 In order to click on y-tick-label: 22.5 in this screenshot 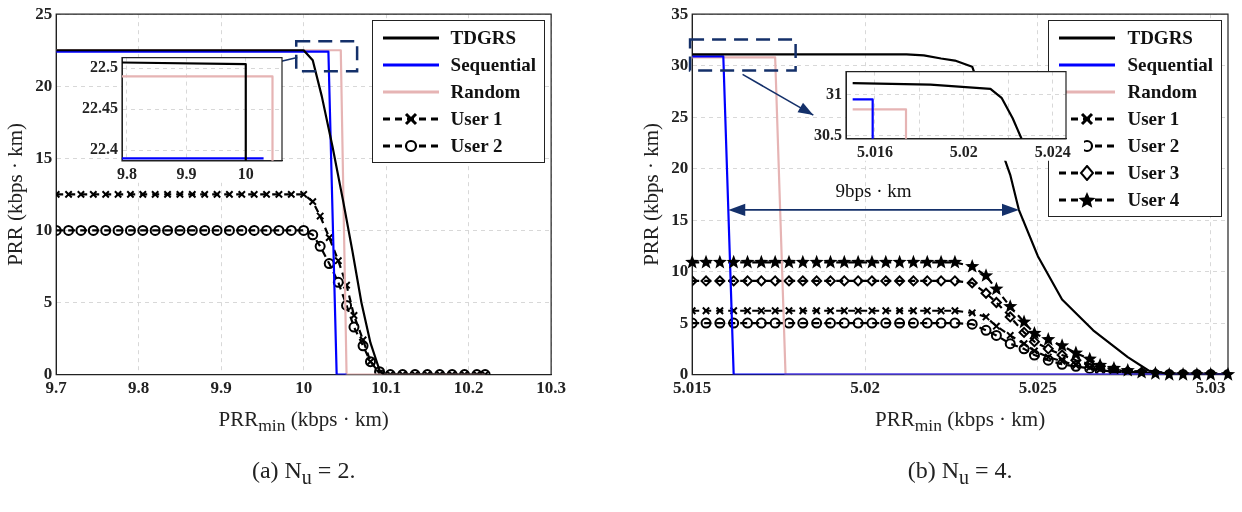, I will do `click(104, 67)`.